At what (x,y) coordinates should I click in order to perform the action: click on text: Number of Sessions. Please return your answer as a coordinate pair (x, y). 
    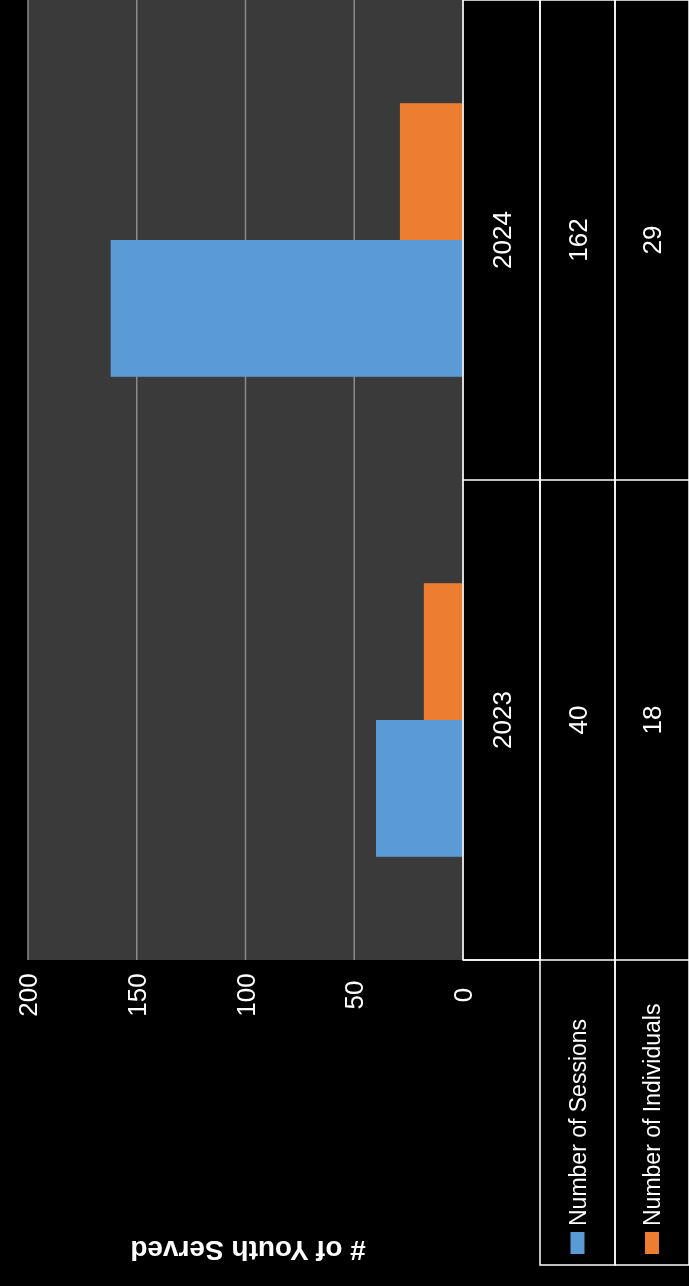
    Looking at the image, I should click on (577, 1122).